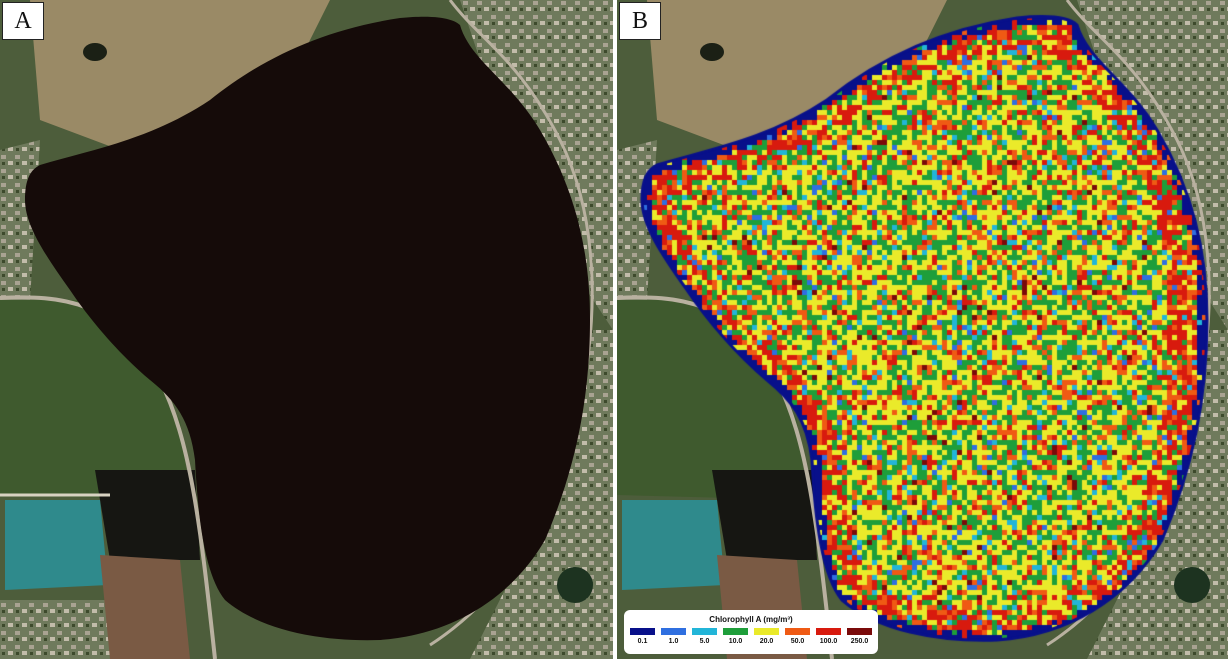  I want to click on legend-label-4: 20.0, so click(766, 641).